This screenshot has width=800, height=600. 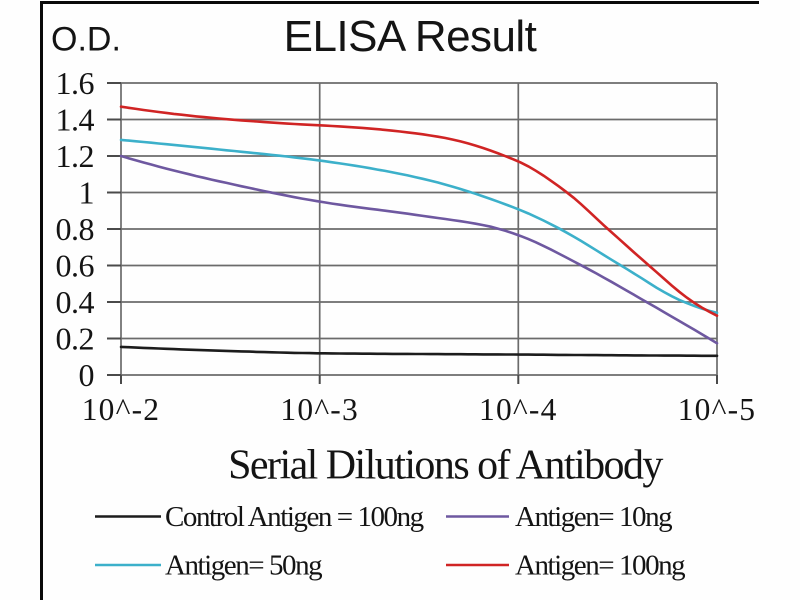 What do you see at coordinates (87, 193) in the screenshot?
I see `svg-text: 1` at bounding box center [87, 193].